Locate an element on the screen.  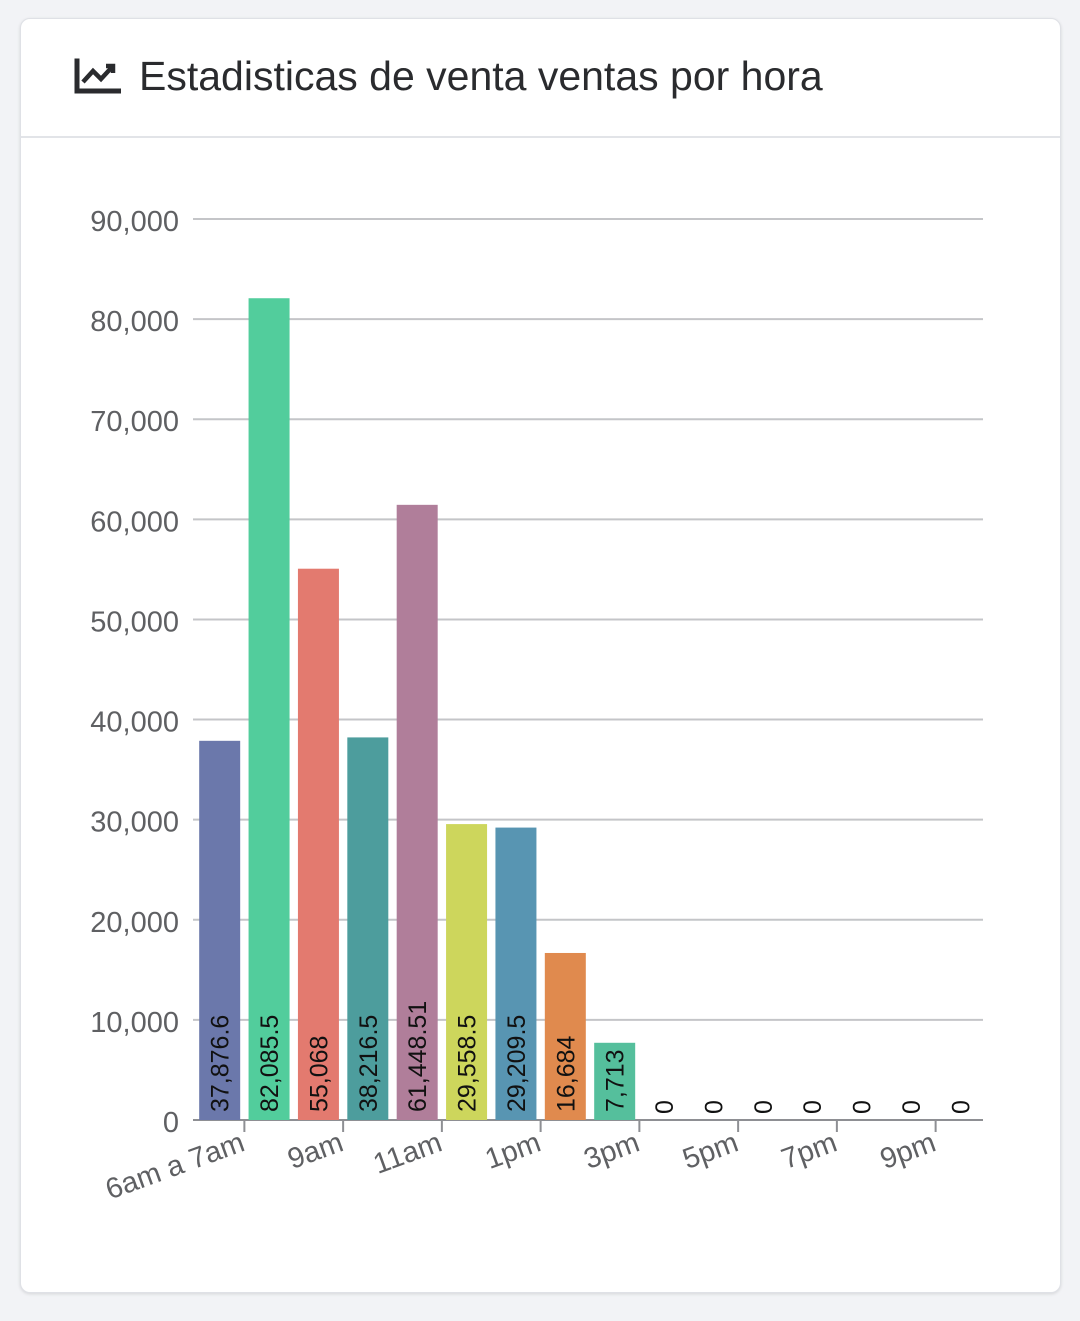
y-tick-label: 50,000 is located at coordinates (134, 622).